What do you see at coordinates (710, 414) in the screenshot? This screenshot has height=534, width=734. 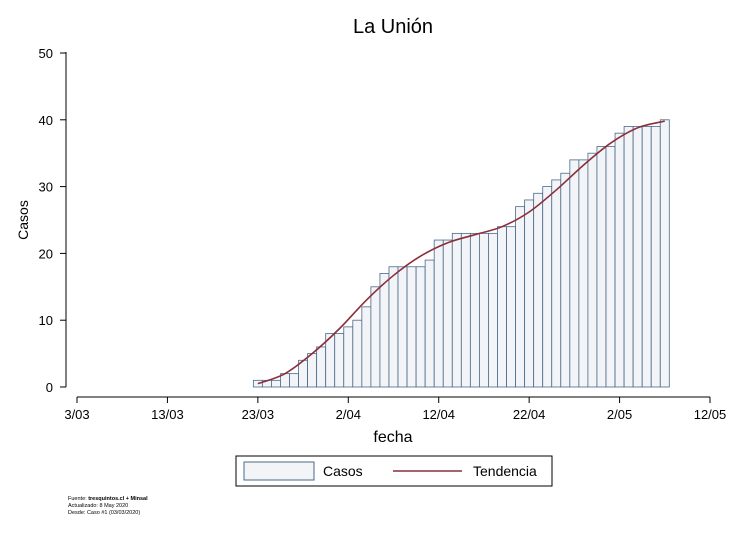 I see `x-tick-label: 12/05` at bounding box center [710, 414].